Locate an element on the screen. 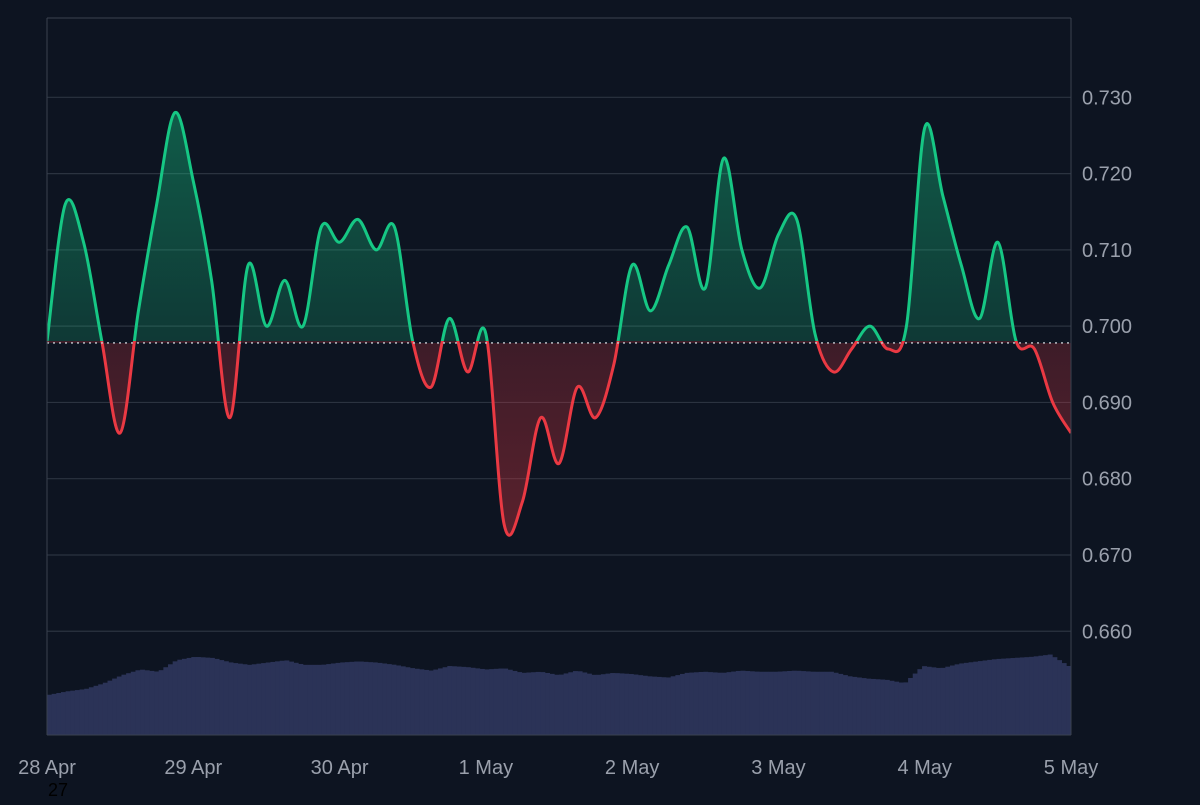  x-tick-label: 3 May is located at coordinates (778, 768).